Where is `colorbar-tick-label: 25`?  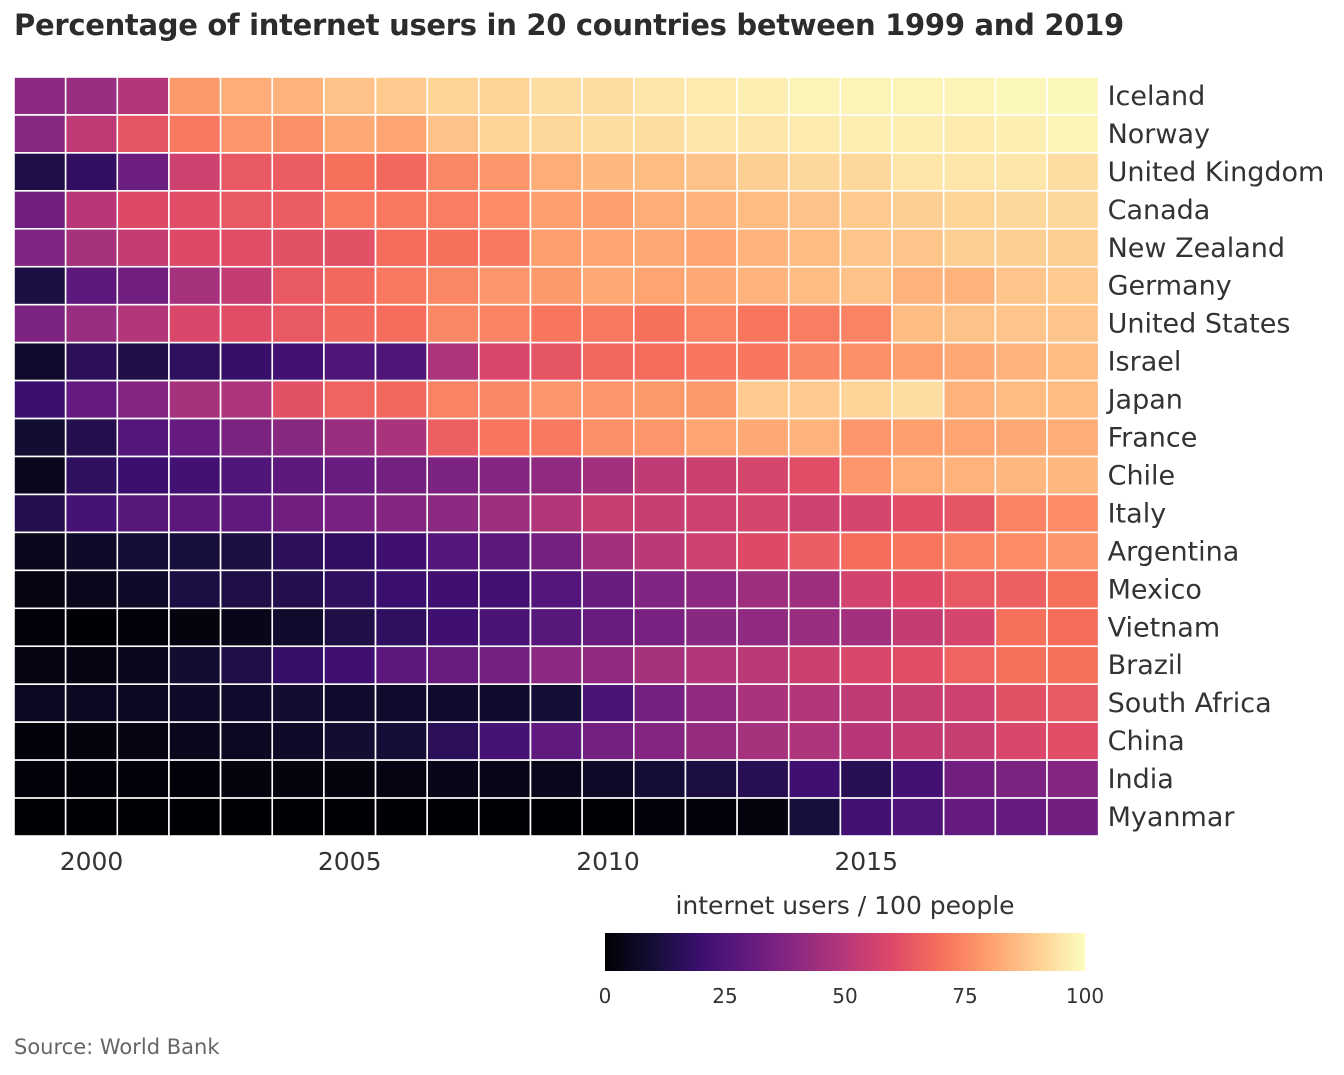
colorbar-tick-label: 25 is located at coordinates (724, 996).